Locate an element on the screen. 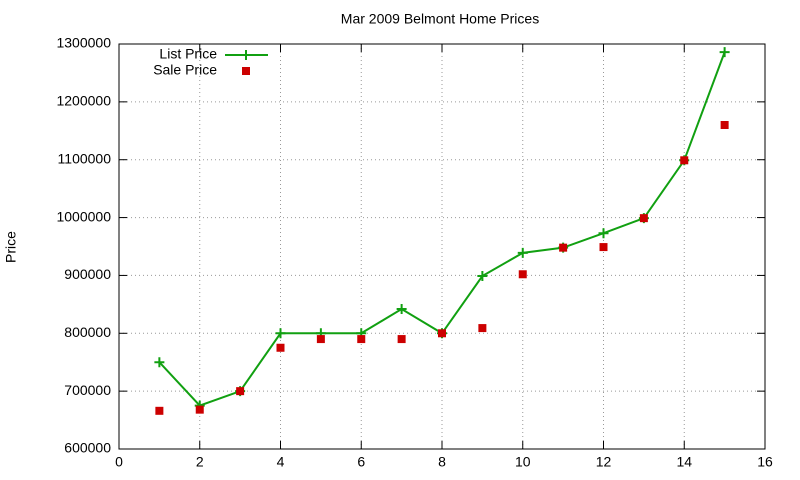 This screenshot has width=800, height=480. y-tick-label: 1100000 is located at coordinates (85, 158).